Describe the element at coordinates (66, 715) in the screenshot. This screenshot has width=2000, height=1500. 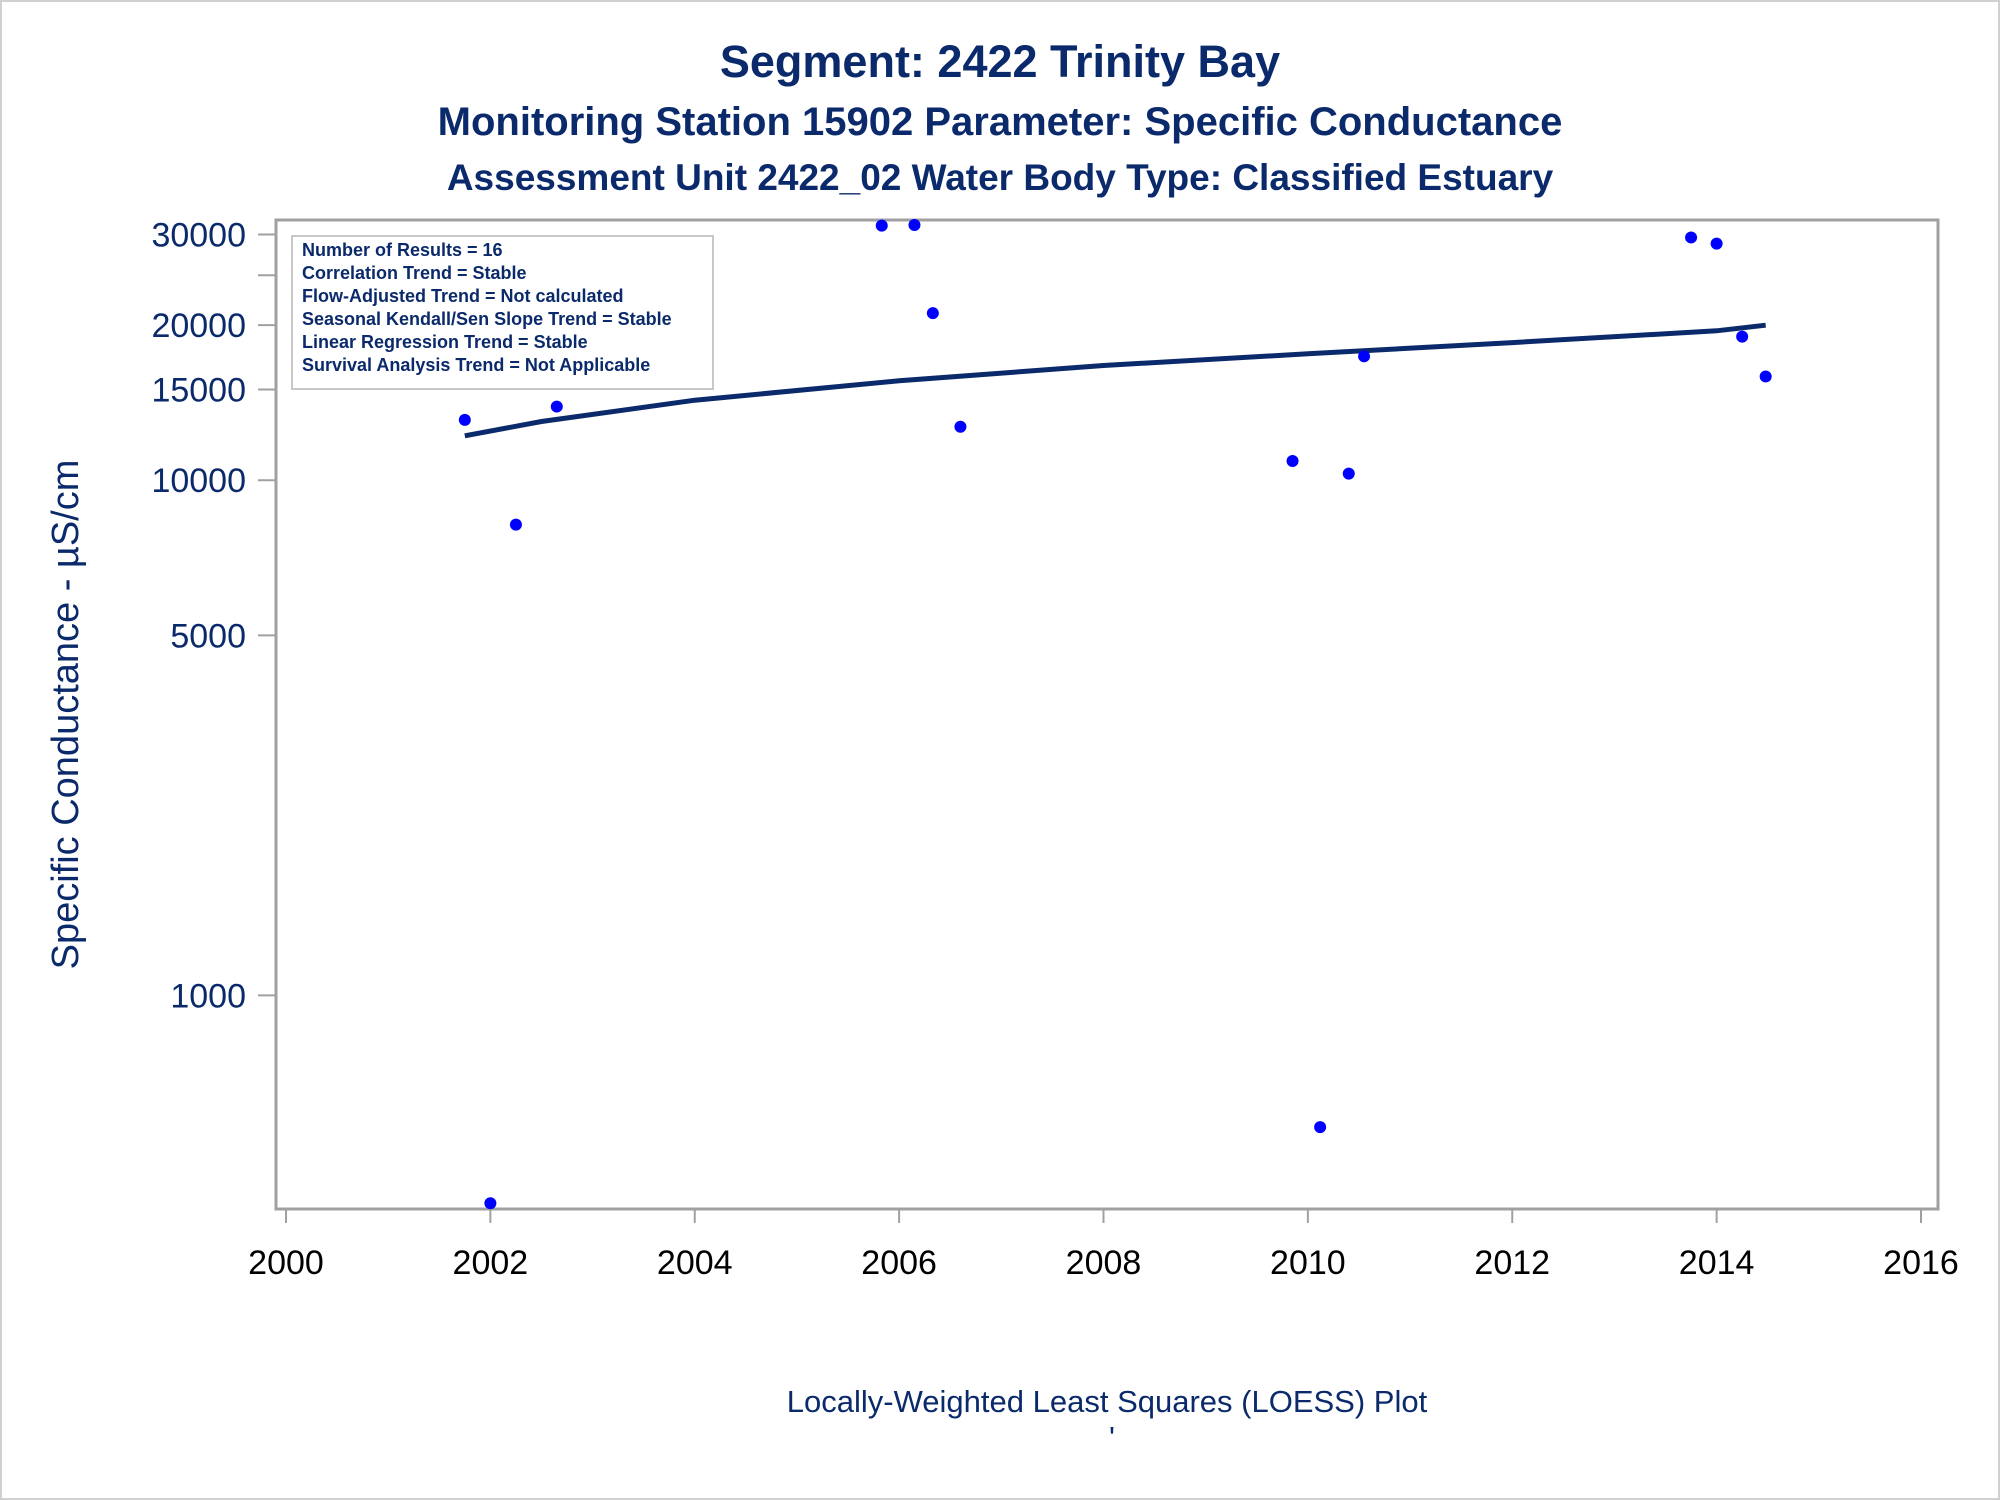
I see `y-axis-label: Specific Conductance - µS/cm` at that location.